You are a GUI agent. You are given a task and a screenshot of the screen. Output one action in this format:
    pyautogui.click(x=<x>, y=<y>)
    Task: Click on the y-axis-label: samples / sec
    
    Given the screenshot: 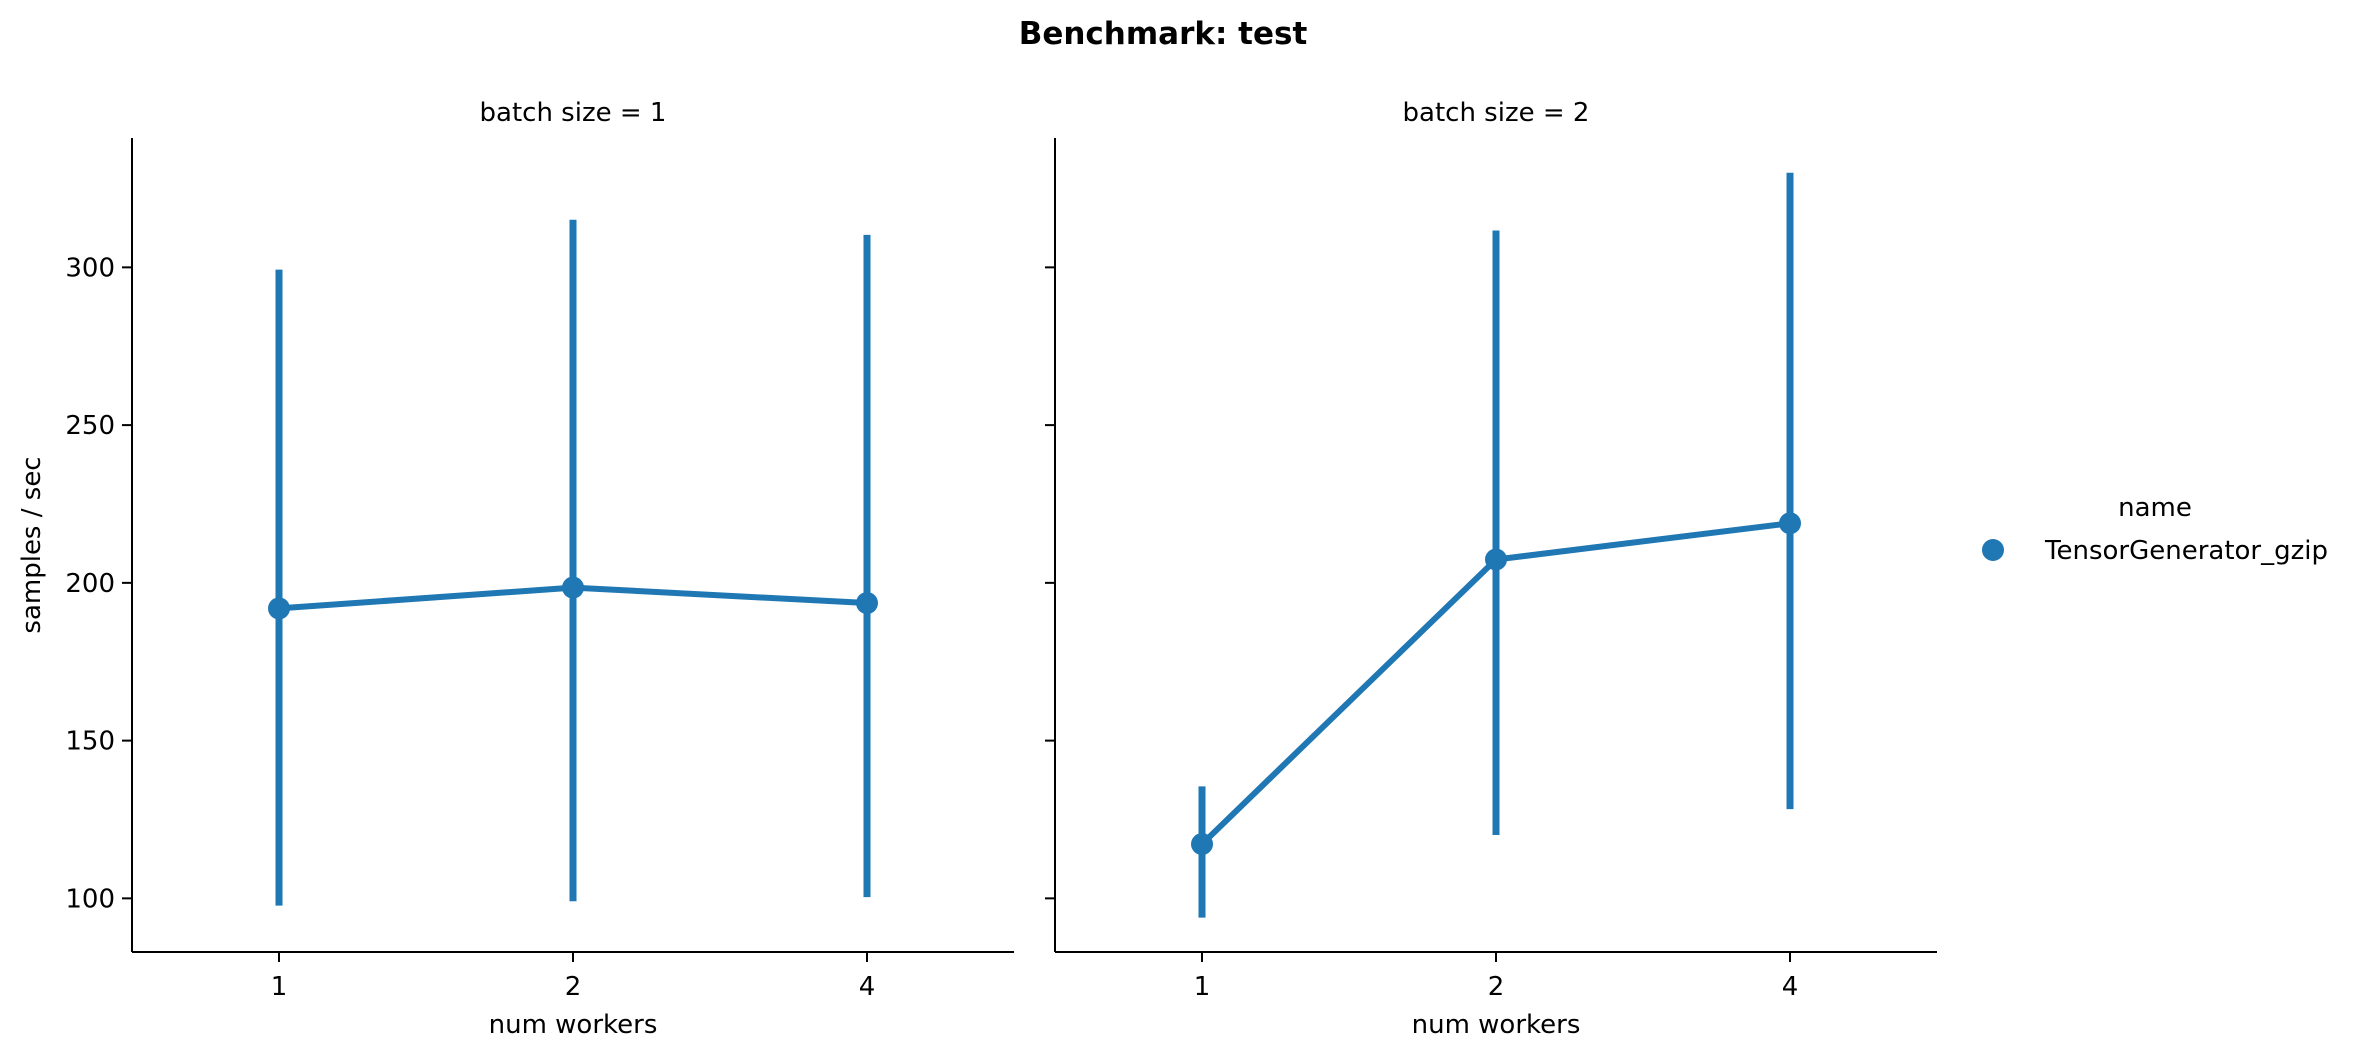 What is the action you would take?
    pyautogui.click(x=32, y=544)
    